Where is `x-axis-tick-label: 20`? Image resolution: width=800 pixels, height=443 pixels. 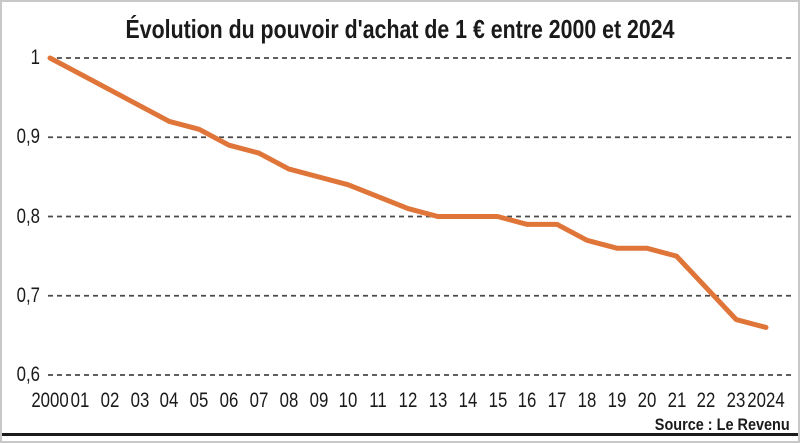 x-axis-tick-label: 20 is located at coordinates (646, 400).